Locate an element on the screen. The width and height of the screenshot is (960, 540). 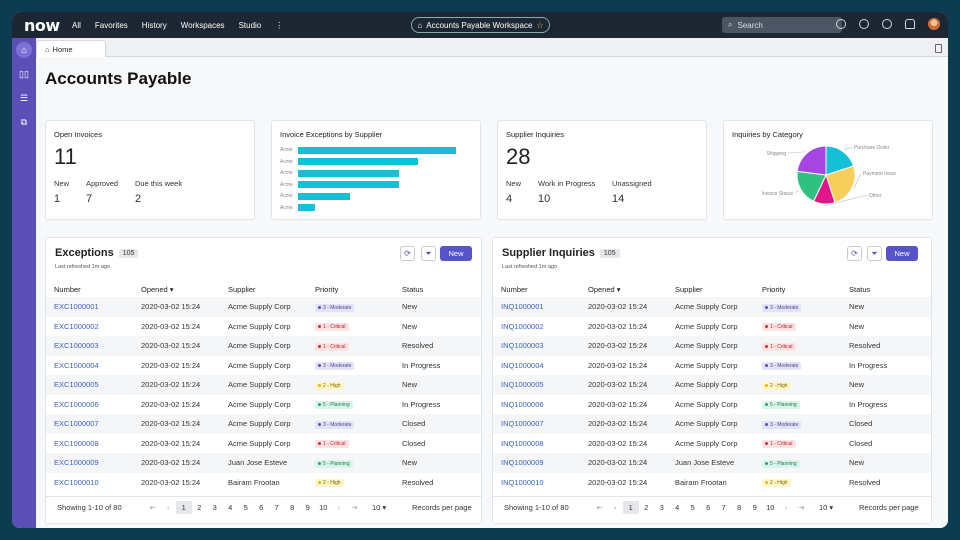
list-icon: ☰ is located at coordinates (24, 97).